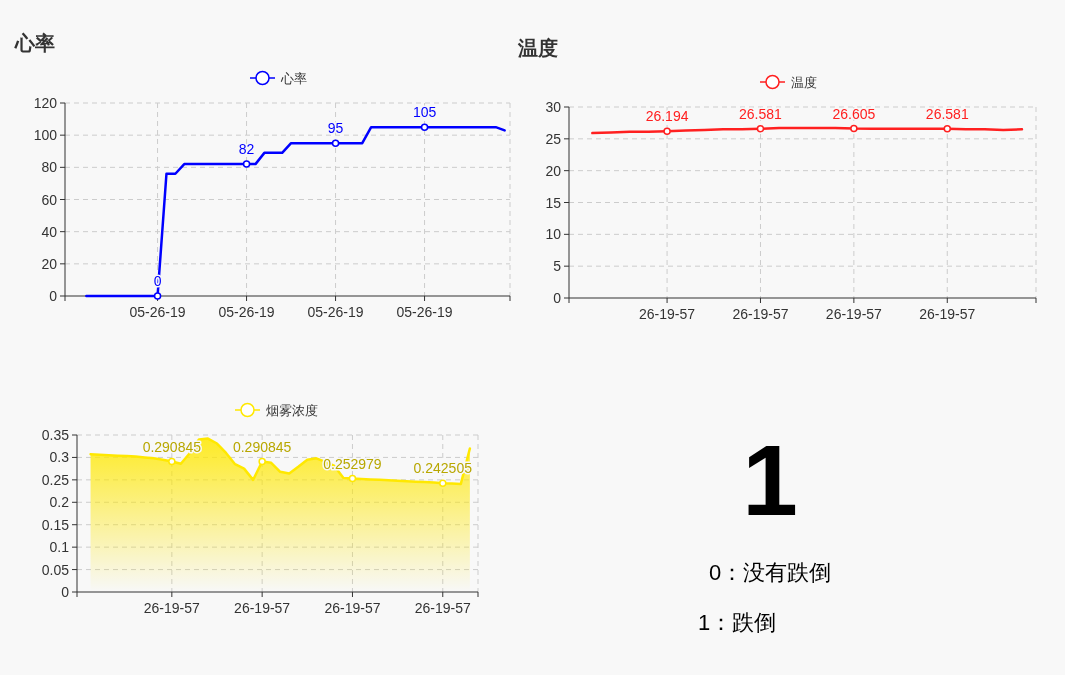 Image resolution: width=1065 pixels, height=675 pixels. What do you see at coordinates (55, 435) in the screenshot?
I see `y-tick-label: 0.35` at bounding box center [55, 435].